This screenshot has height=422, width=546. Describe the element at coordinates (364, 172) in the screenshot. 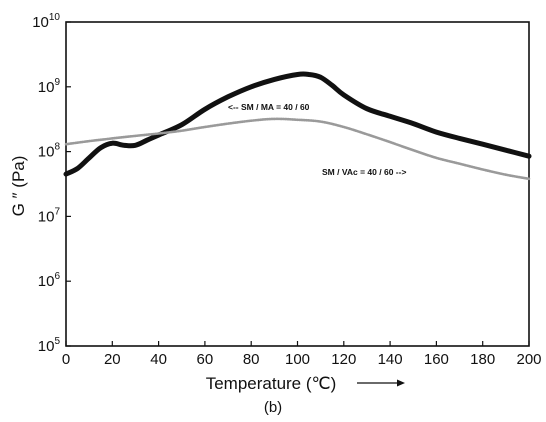

I see `series-label-sm-vac: SM / VAc = 40 / 60 -->` at that location.